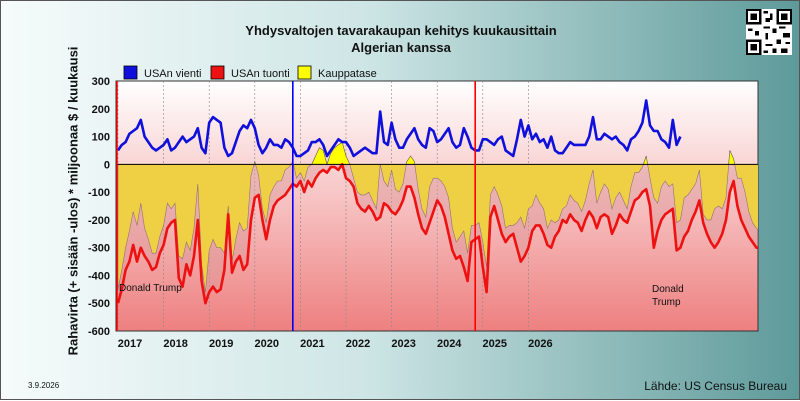 This screenshot has width=800, height=401. What do you see at coordinates (260, 74) in the screenshot?
I see `legend-label: USAn tuonti` at bounding box center [260, 74].